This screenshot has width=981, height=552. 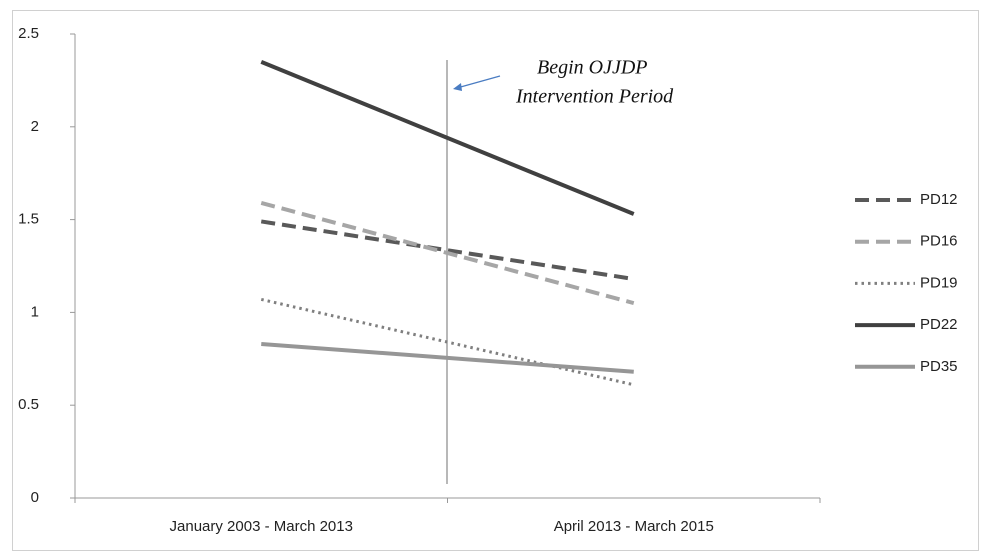 What do you see at coordinates (457, 87) in the screenshot?
I see `annotation-arrowhead` at bounding box center [457, 87].